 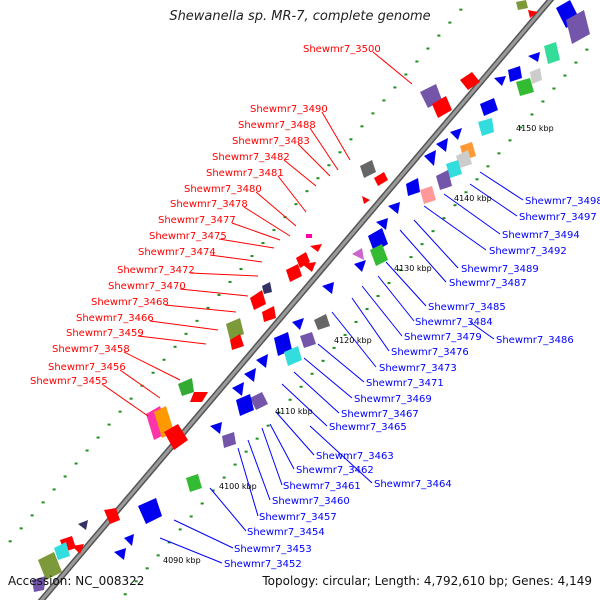 I want to click on gene-label: Shewmr7_3467, so click(x=380, y=414).